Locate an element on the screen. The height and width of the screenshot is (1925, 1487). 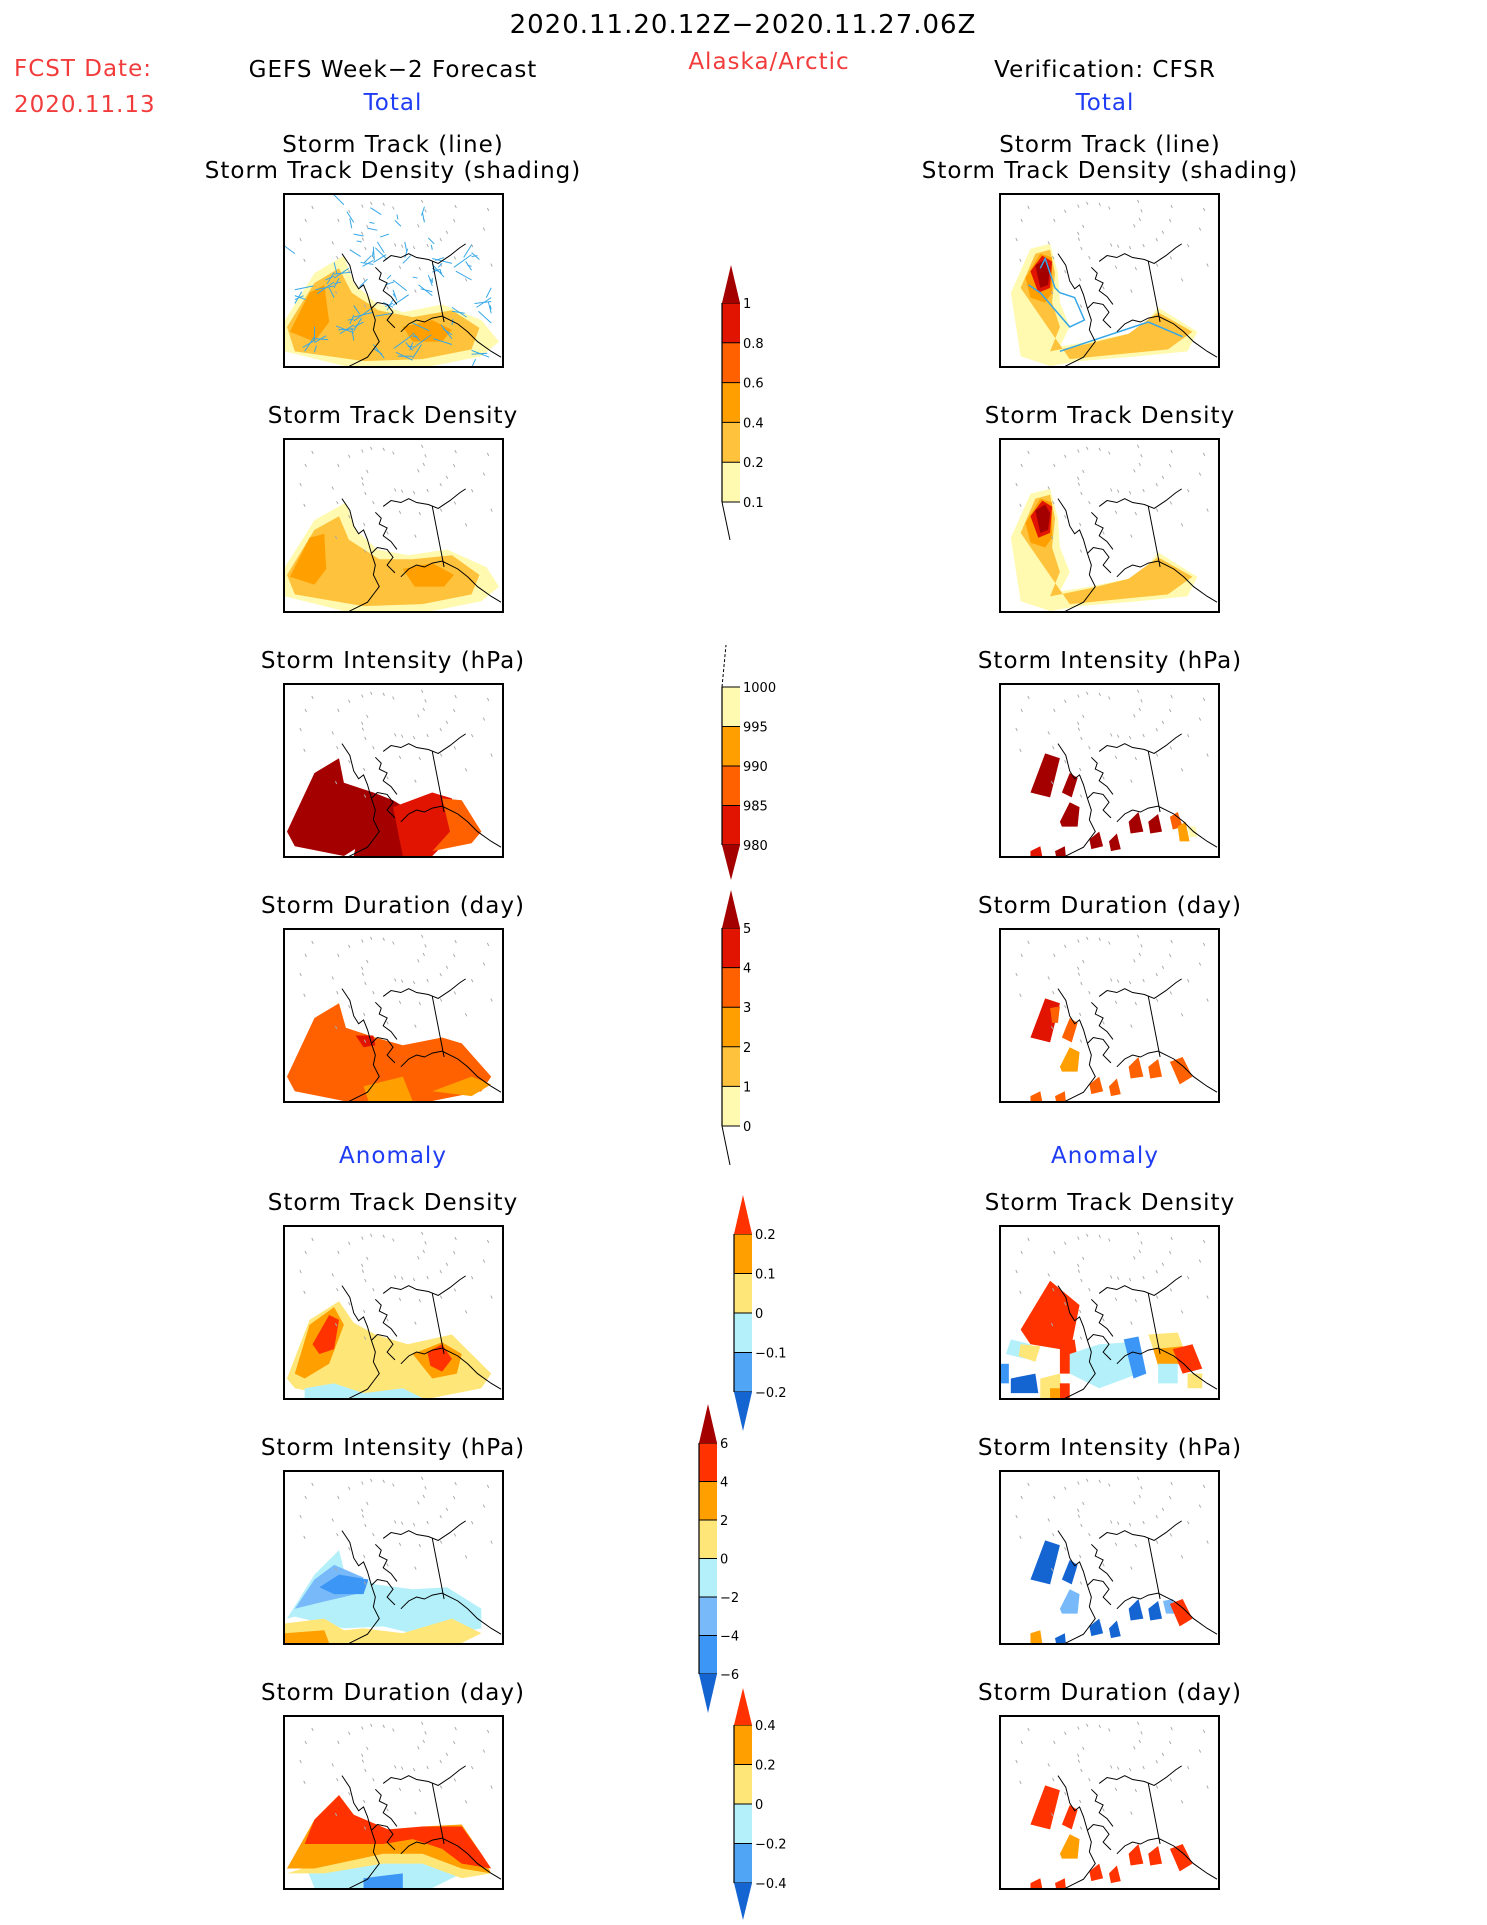
map-panel-fcst-anom-duration is located at coordinates (393, 1802).